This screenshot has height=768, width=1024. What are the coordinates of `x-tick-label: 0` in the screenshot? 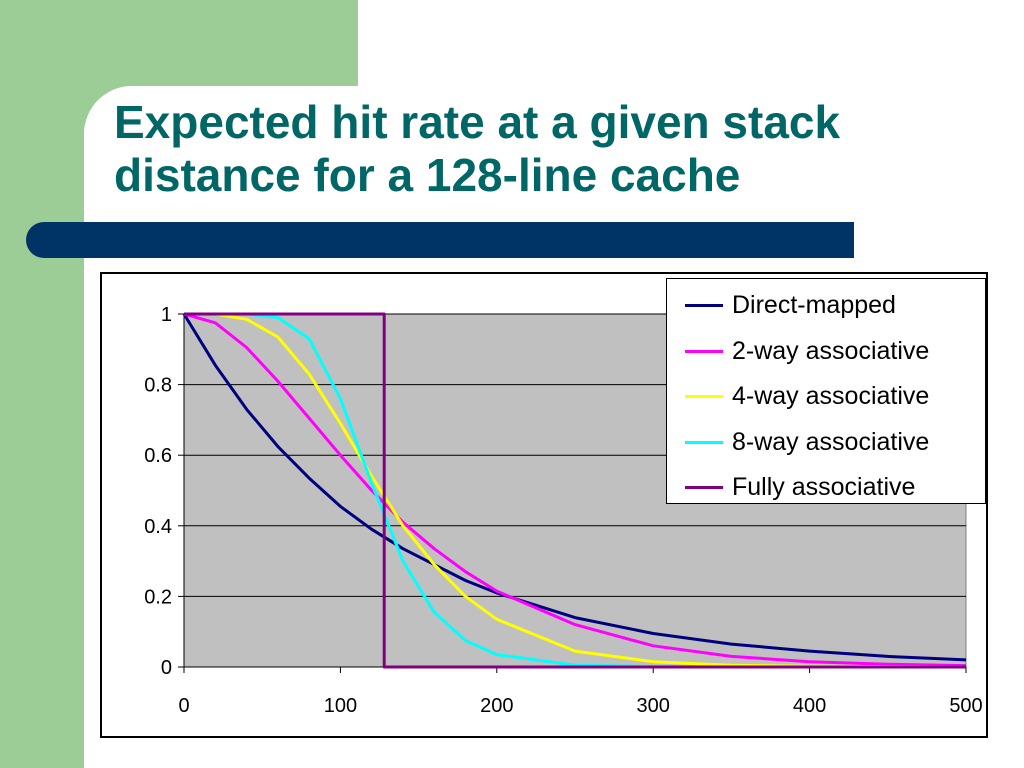 It's located at (183, 706).